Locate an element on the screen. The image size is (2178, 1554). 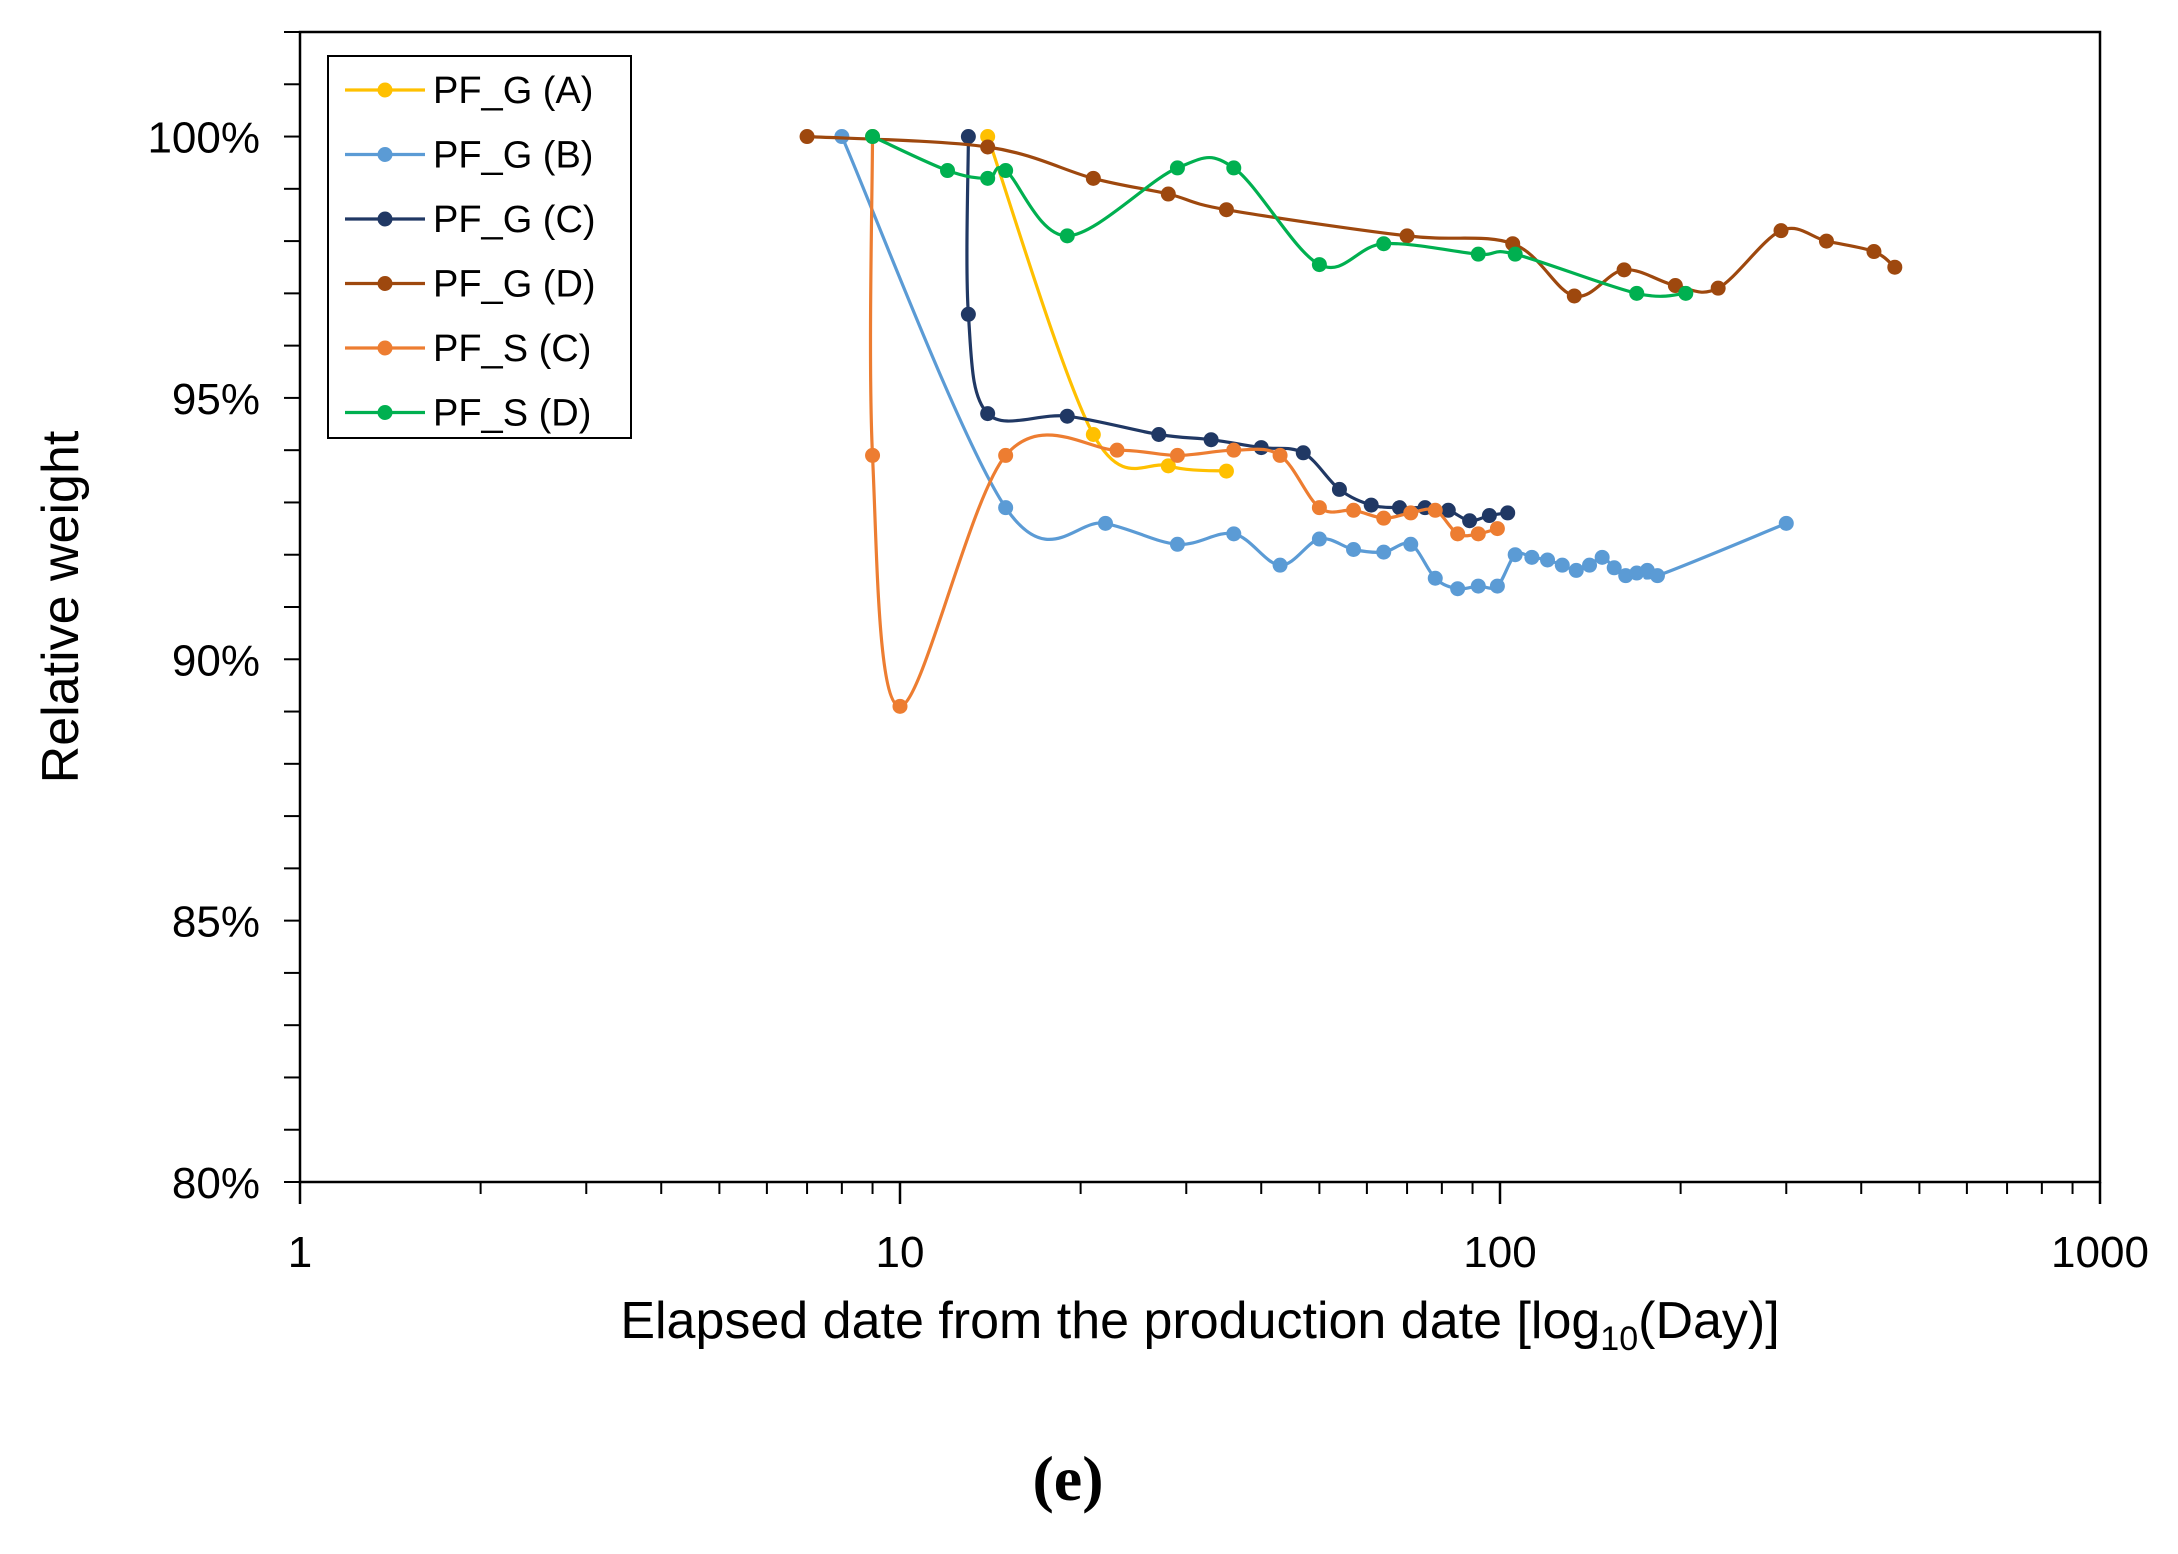
legend-label: PF_G (A) is located at coordinates (513, 91).